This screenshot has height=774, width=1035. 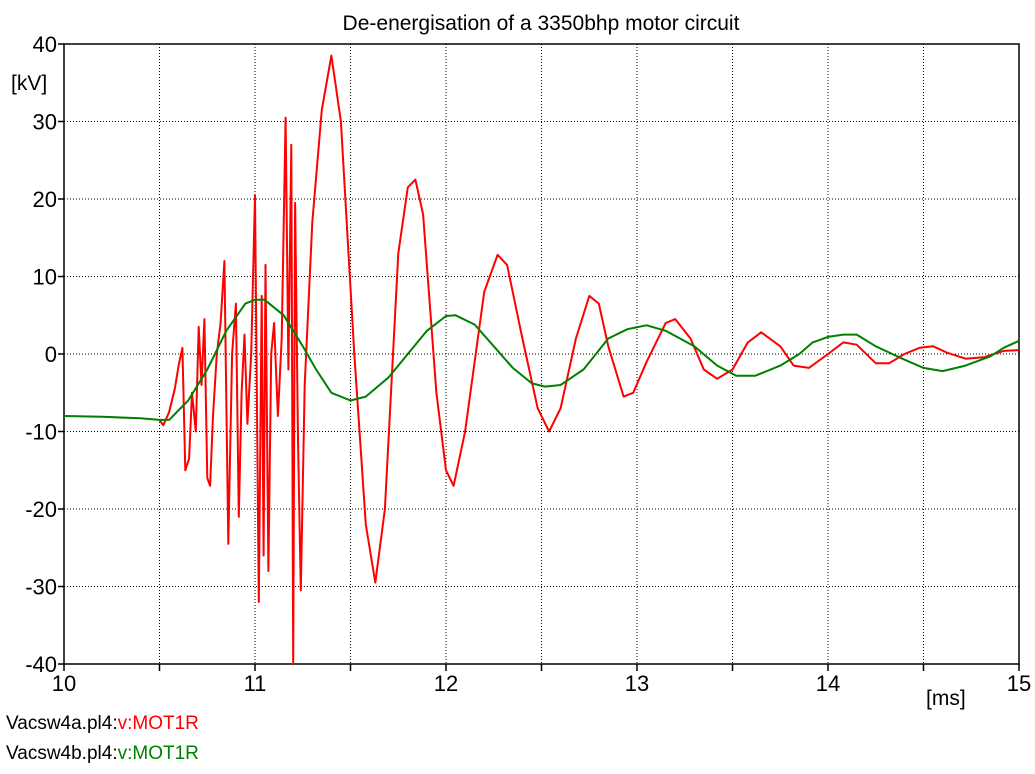 I want to click on y-tick-label: -30, so click(x=41, y=587).